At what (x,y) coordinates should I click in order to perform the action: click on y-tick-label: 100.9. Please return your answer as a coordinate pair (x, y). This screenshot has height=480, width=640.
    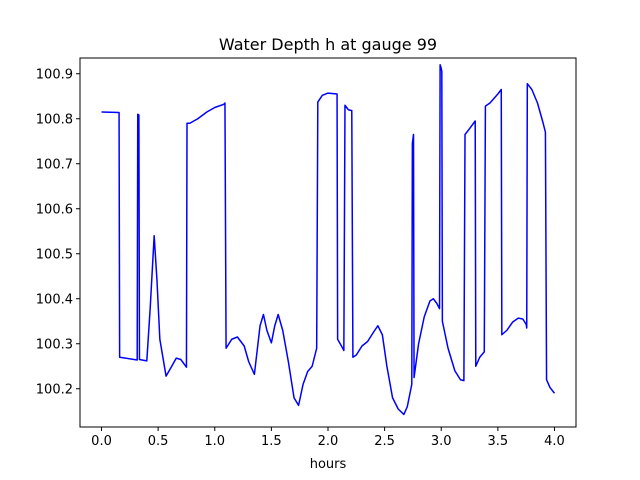
    Looking at the image, I should click on (54, 74).